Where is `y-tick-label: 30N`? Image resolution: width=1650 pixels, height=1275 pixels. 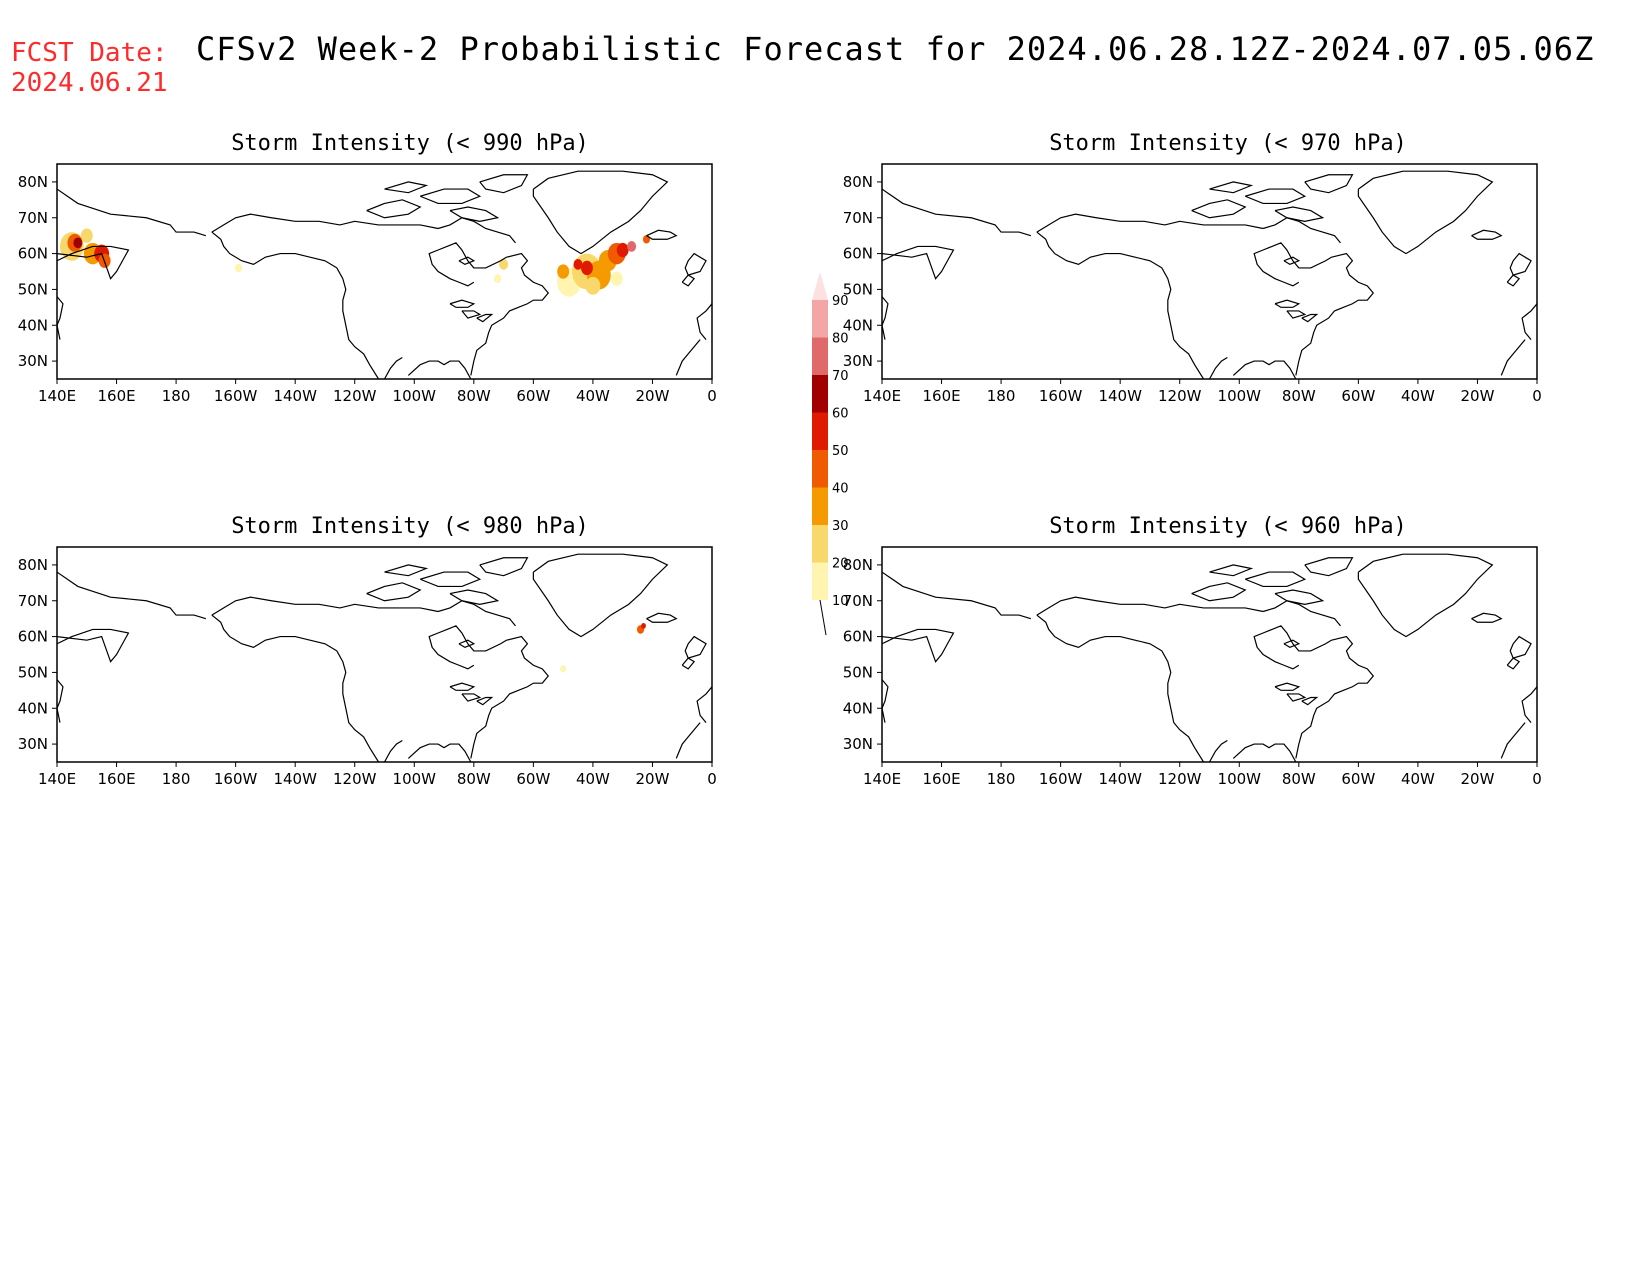
y-tick-label: 30N is located at coordinates (33, 744).